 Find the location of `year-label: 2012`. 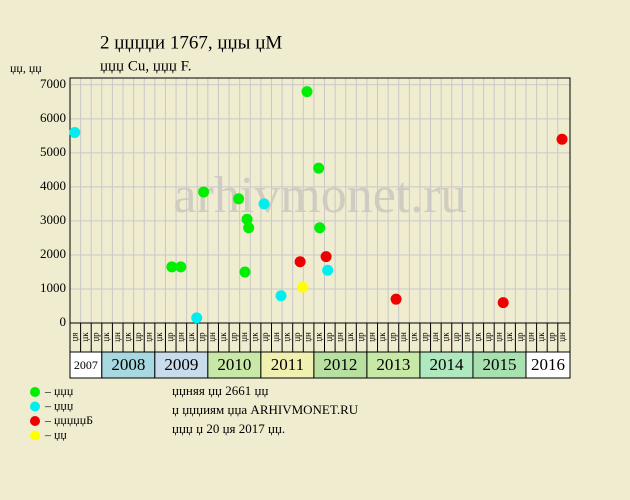

year-label: 2012 is located at coordinates (340, 364).